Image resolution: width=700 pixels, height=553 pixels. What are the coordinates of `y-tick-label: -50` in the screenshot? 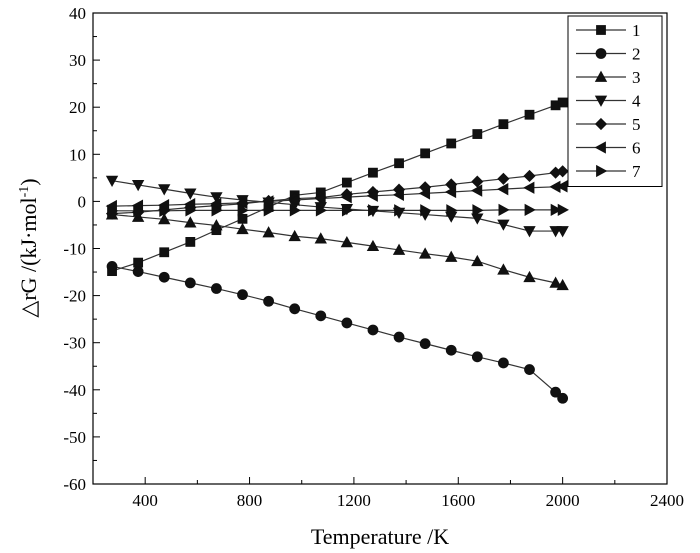 It's located at (74, 437).